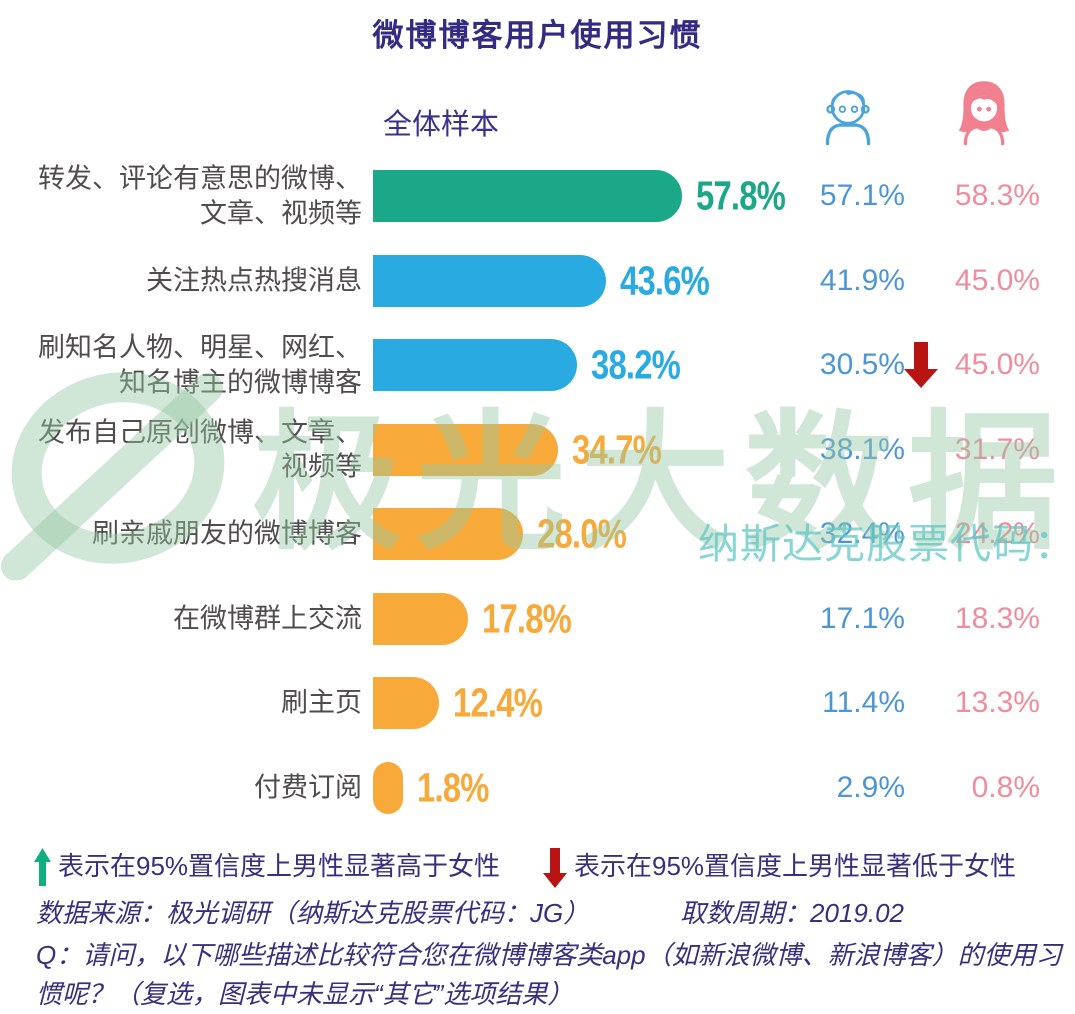 This screenshot has width=1075, height=1014. I want to click on category-label: 关注热点热搜消息, so click(254, 280).